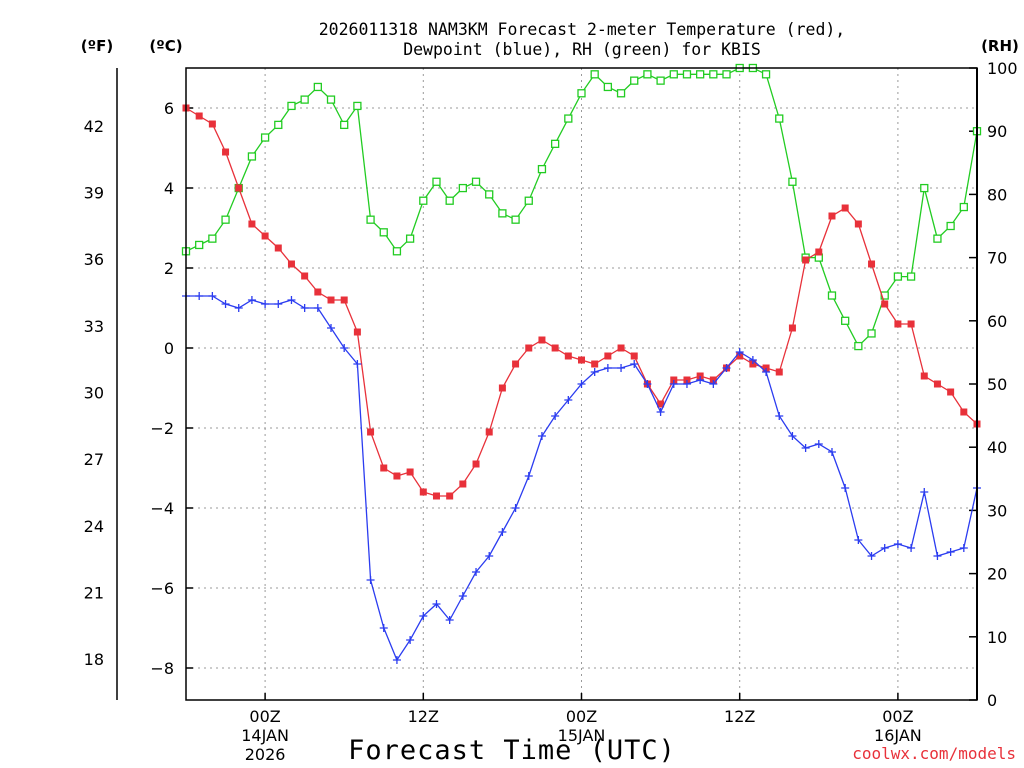 The height and width of the screenshot is (768, 1024). Describe the element at coordinates (997, 321) in the screenshot. I see `rh-tick-label: 60` at that location.